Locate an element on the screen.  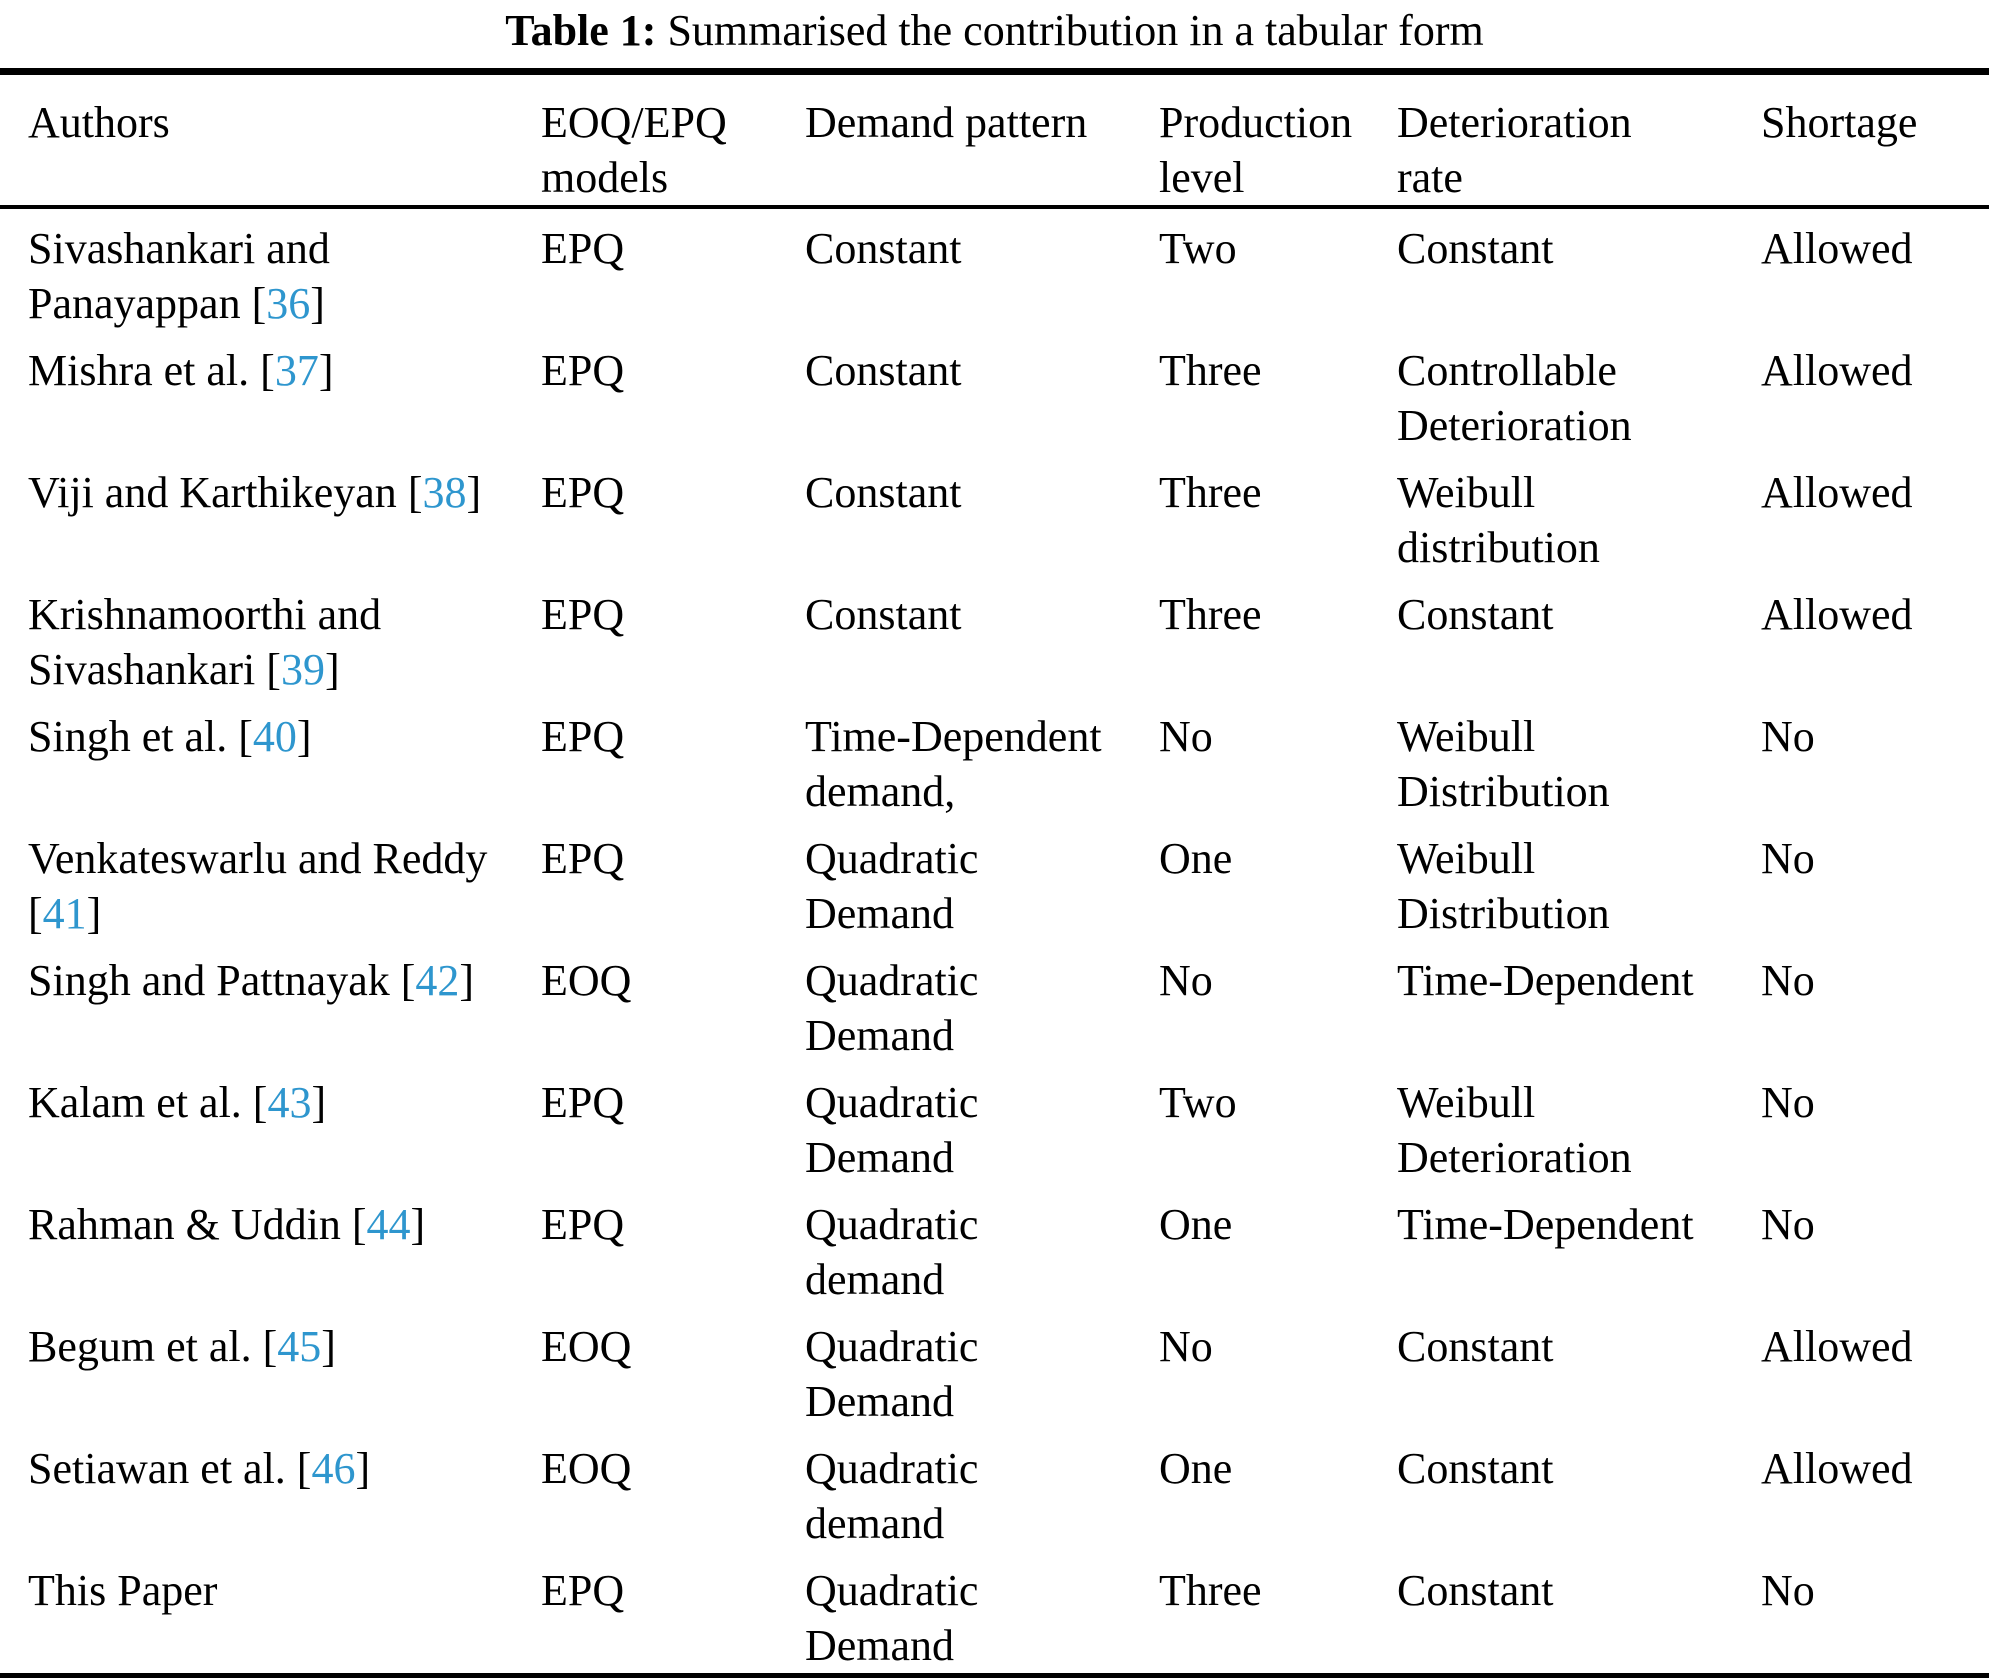
citation-number: 44 is located at coordinates (388, 1224).